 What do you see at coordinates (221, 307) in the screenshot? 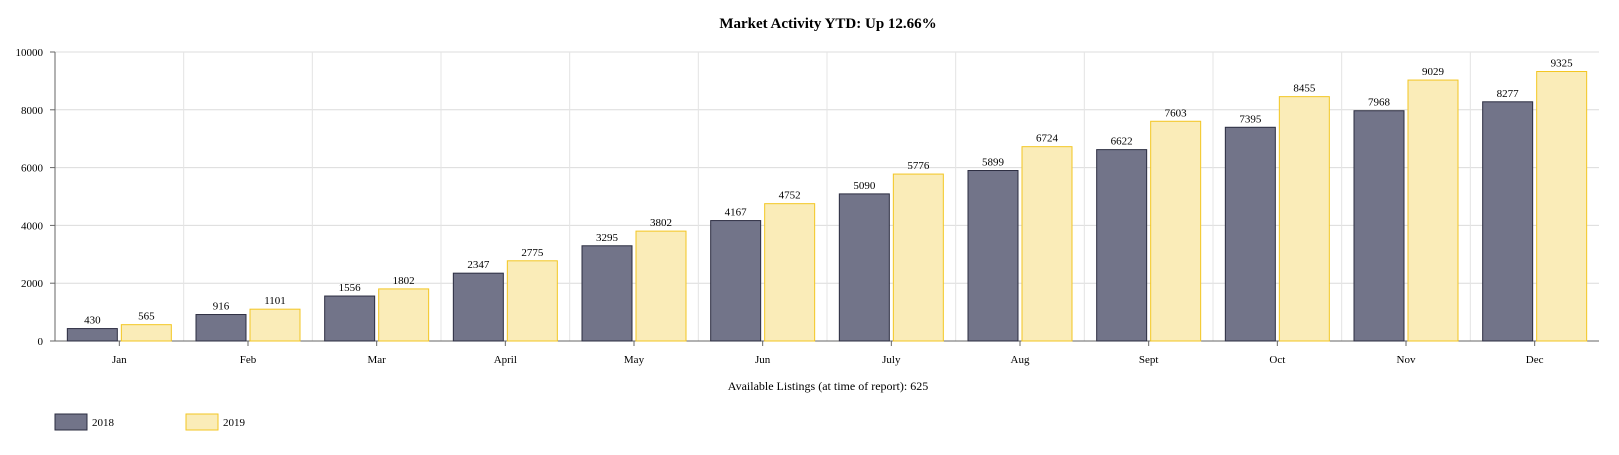
I see `data-label-2018-feb: 916` at bounding box center [221, 307].